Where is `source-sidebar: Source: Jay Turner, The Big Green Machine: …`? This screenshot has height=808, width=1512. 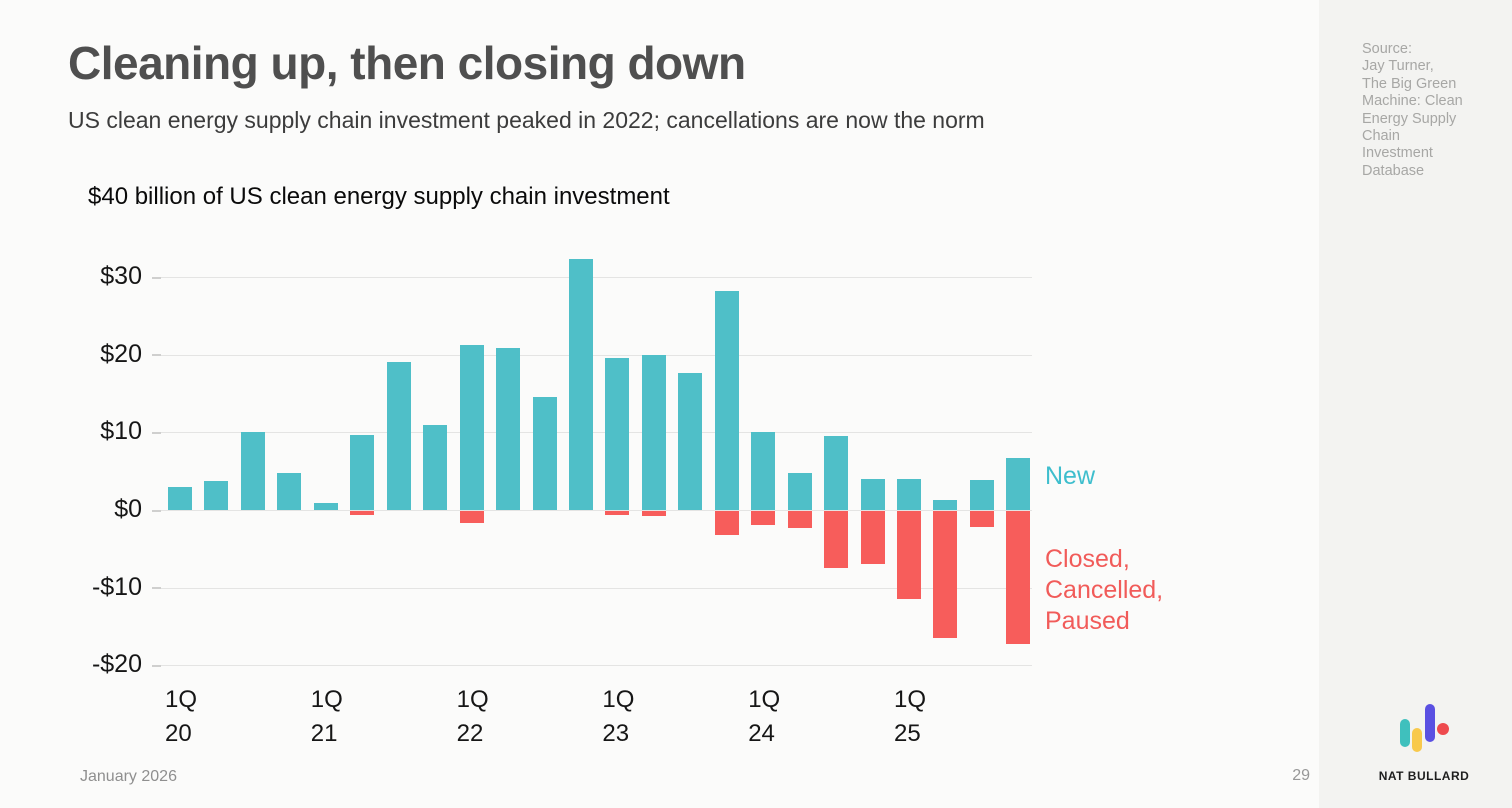 source-sidebar: Source: Jay Turner, The Big Green Machine: … is located at coordinates (1415, 404).